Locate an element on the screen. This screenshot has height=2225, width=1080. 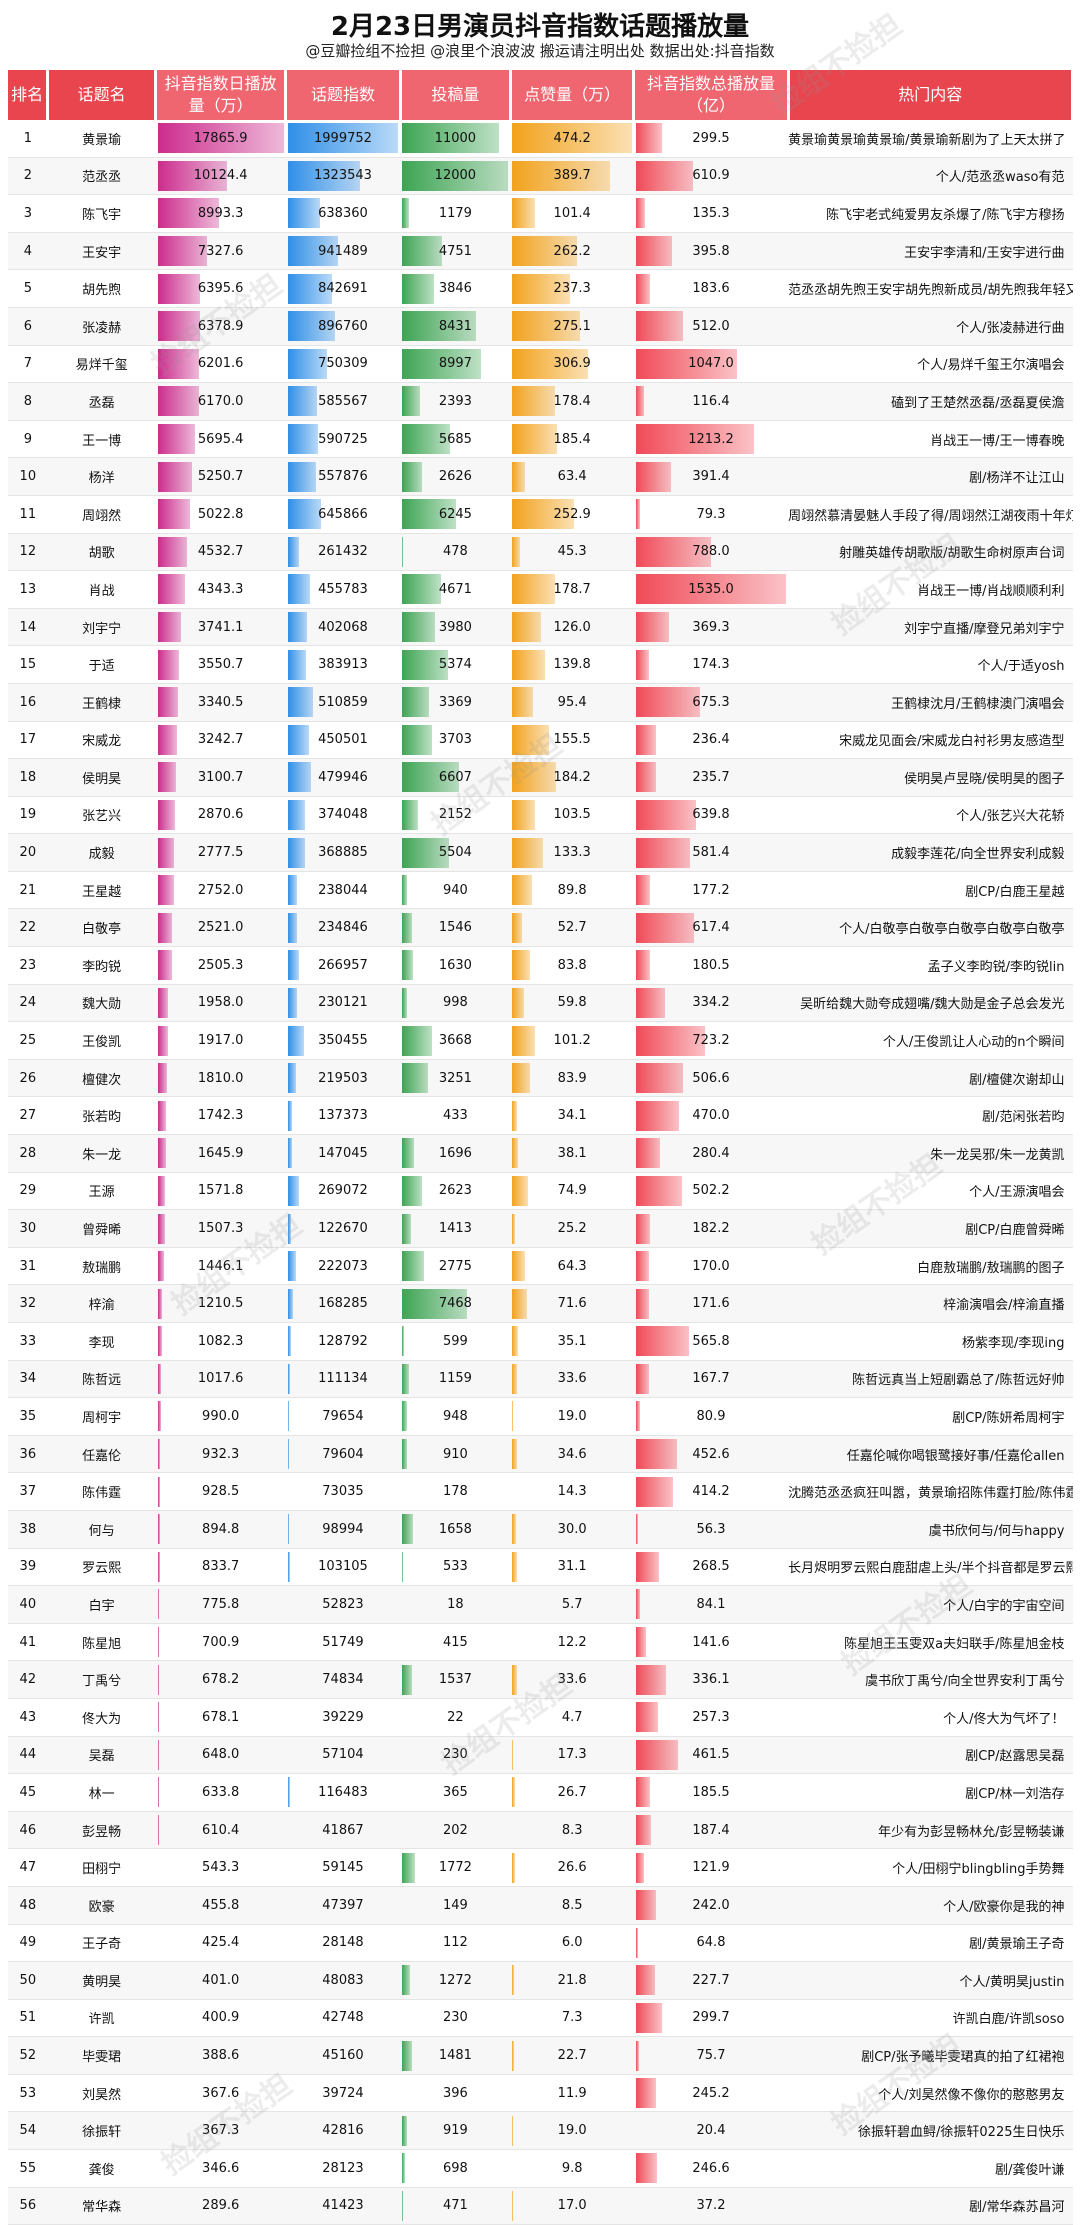
rank-cell: 4 is located at coordinates (28, 251).